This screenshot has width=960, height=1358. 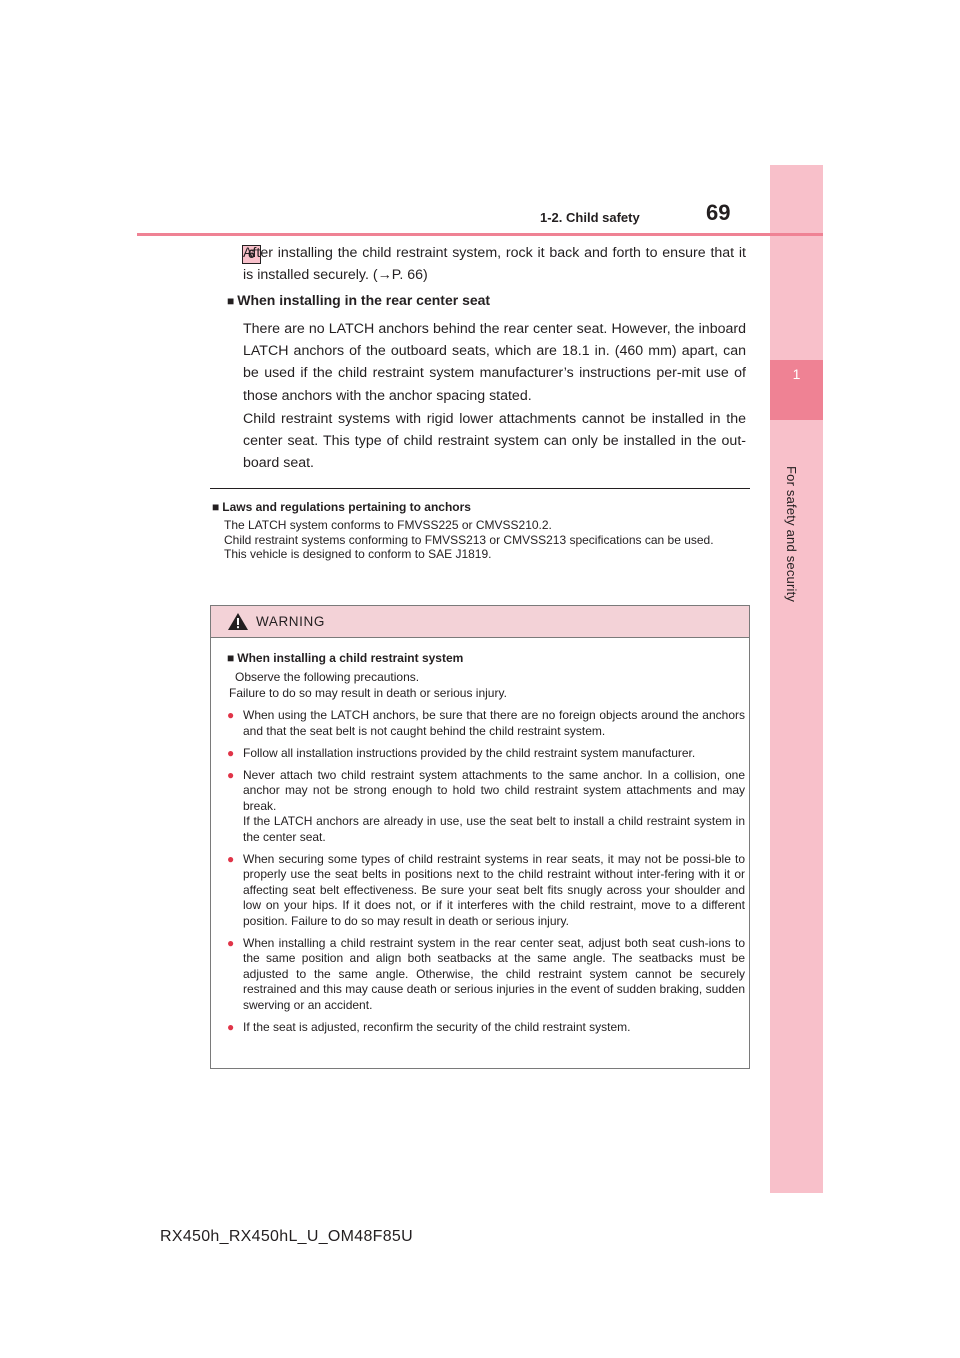 I want to click on chapter-title: For safety and security, so click(x=791, y=534).